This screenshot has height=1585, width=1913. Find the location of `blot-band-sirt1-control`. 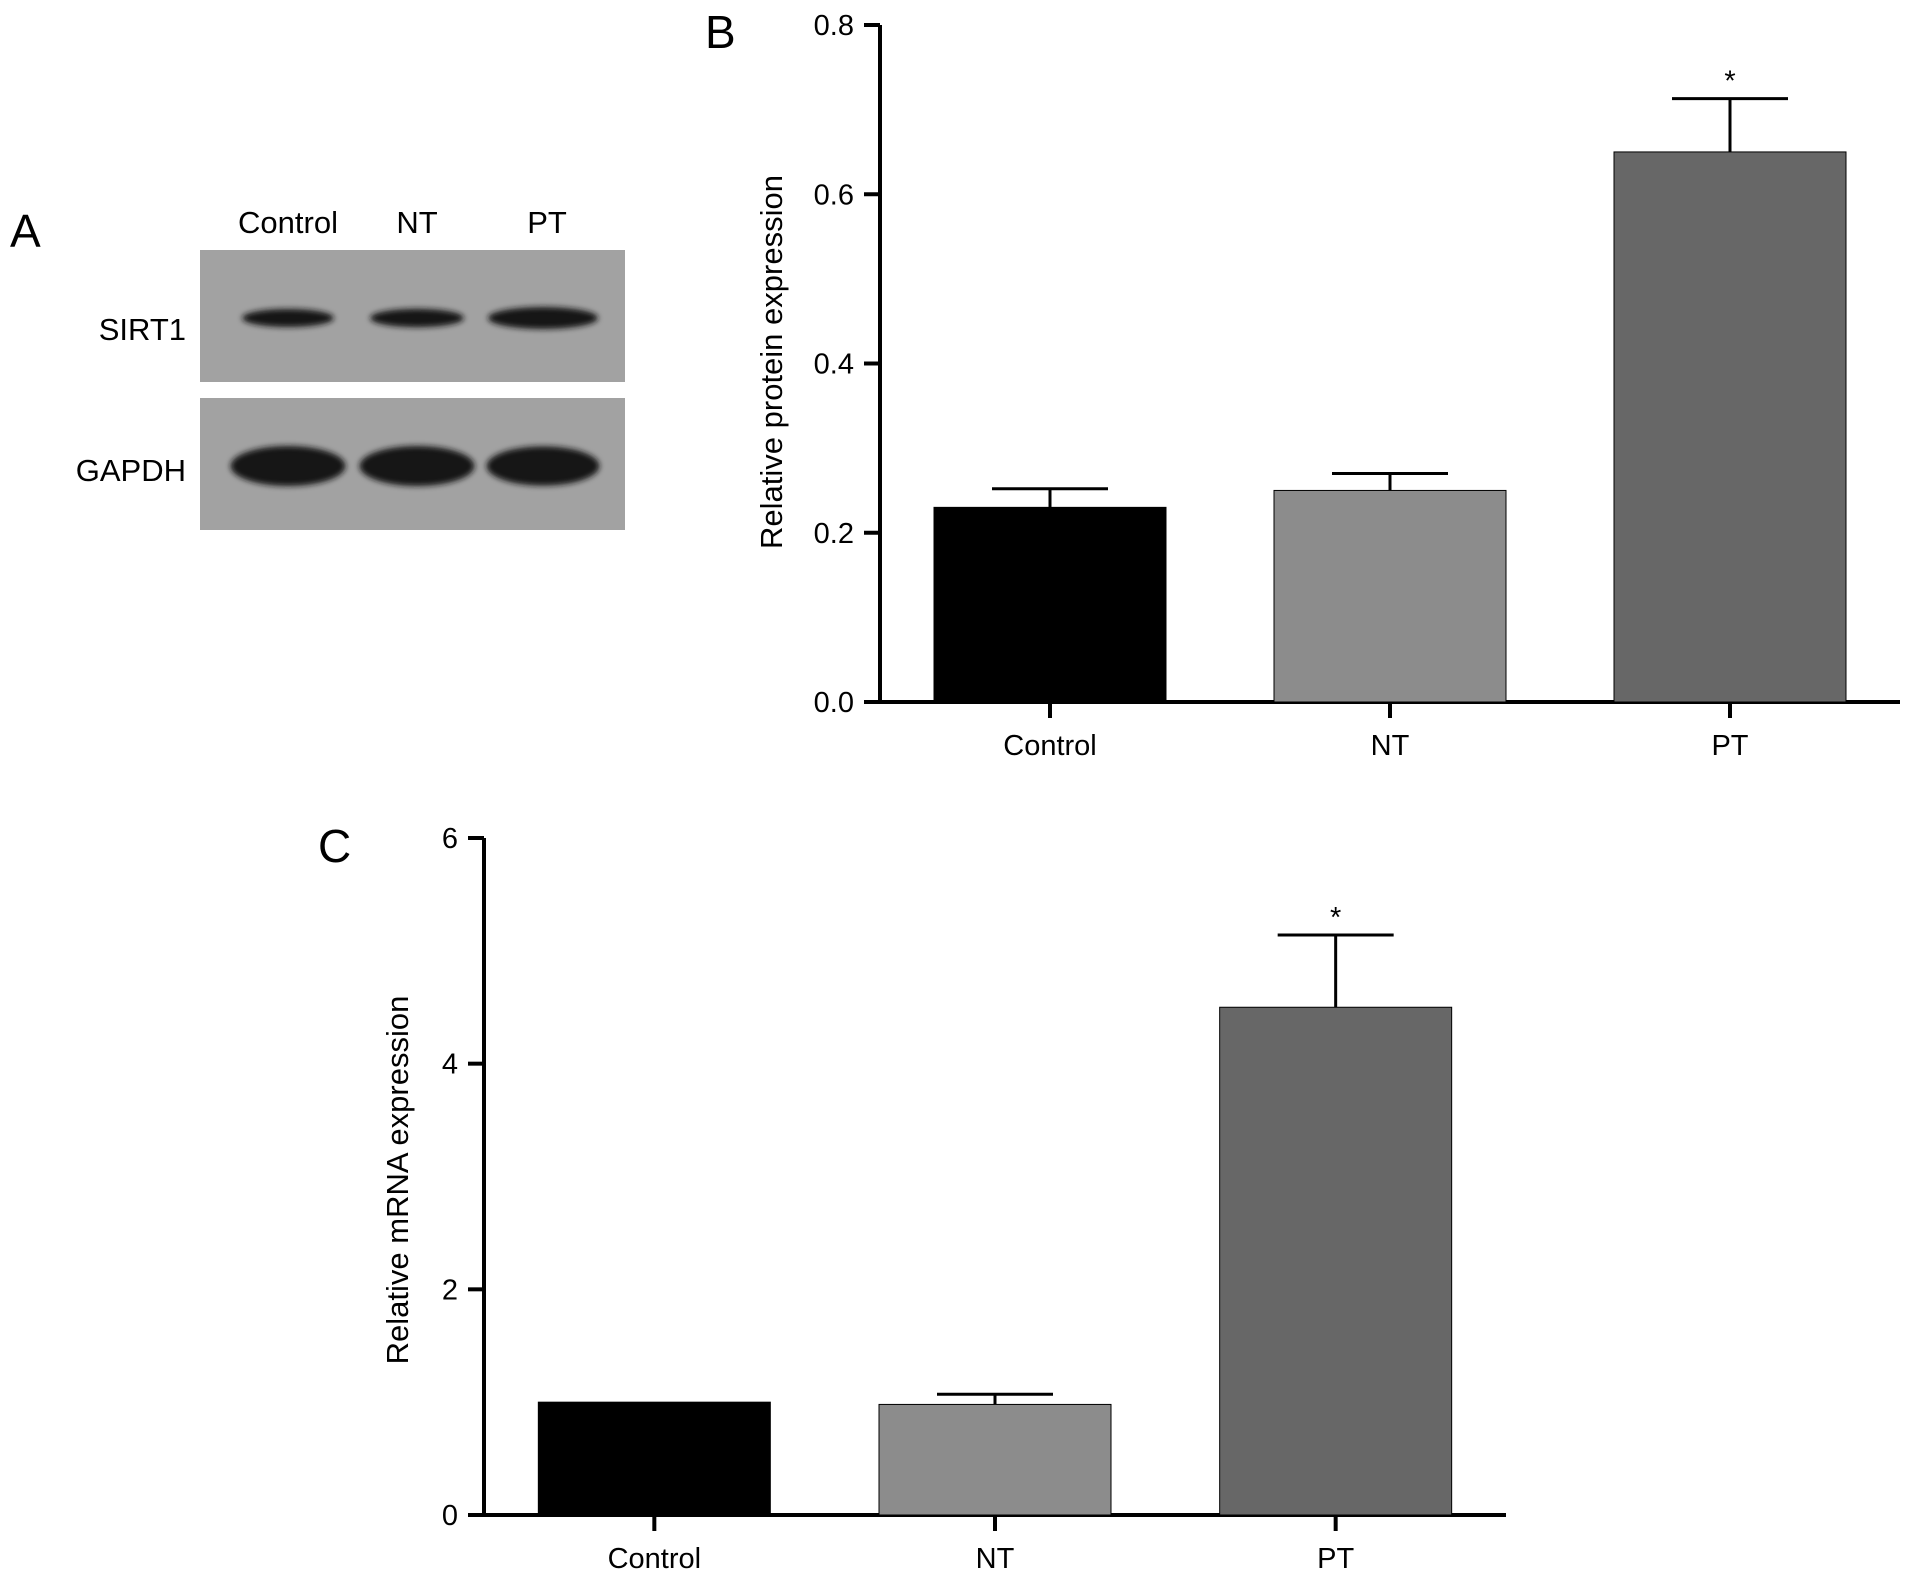

blot-band-sirt1-control is located at coordinates (288, 318).